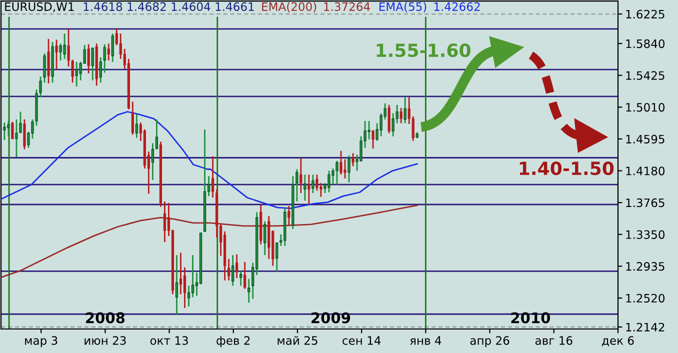  Describe the element at coordinates (645, 171) in the screenshot. I see `y-tick-label: 1.4180` at that location.